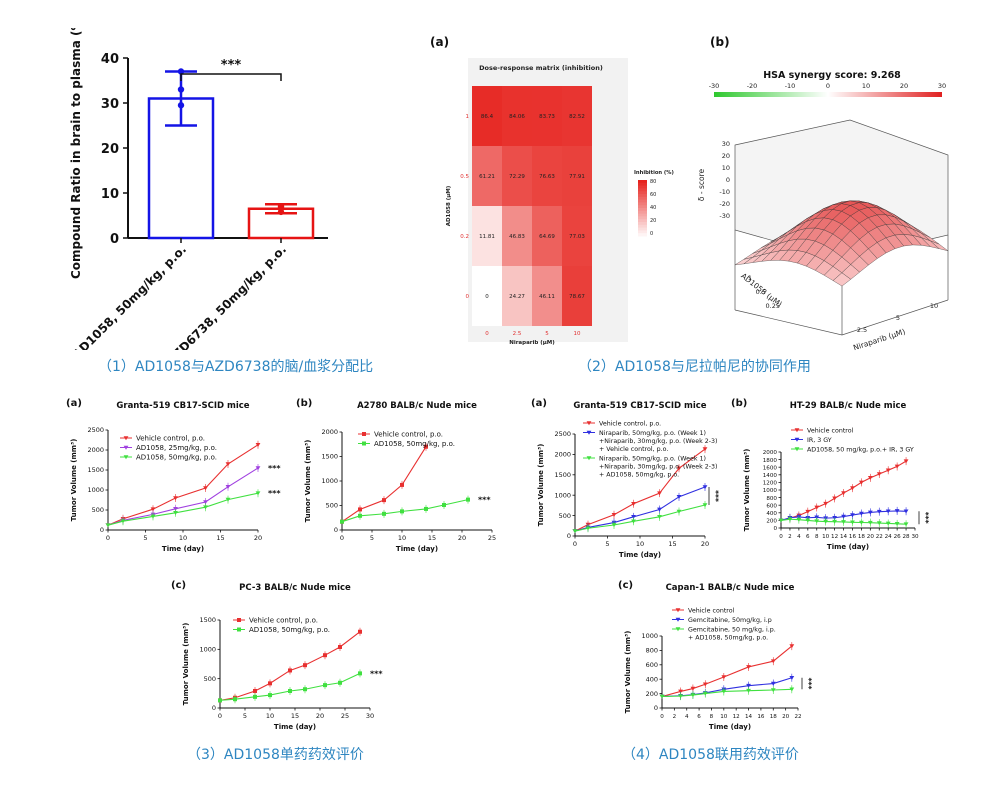 The image size is (1000, 792). I want to click on caption-4: （4）AD1058联用药效评价, so click(710, 755).